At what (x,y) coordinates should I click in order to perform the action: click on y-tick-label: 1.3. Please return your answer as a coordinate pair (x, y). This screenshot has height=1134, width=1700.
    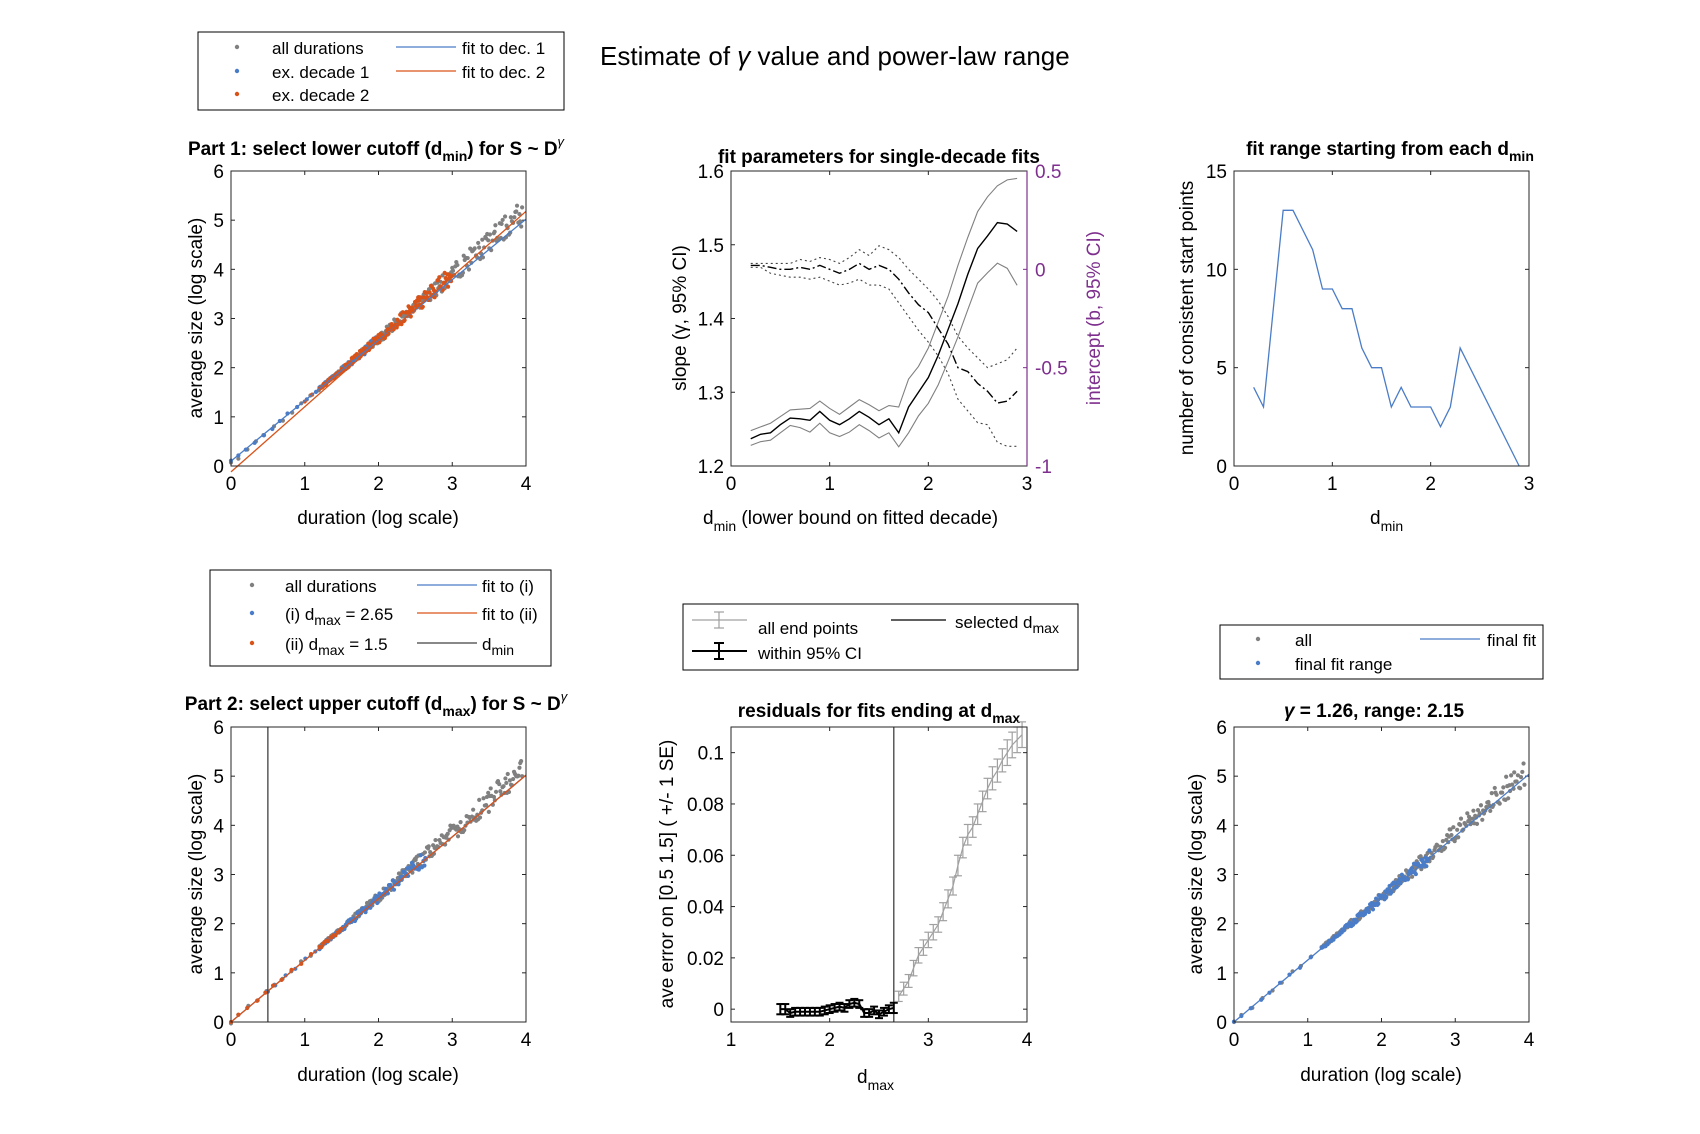
    Looking at the image, I should click on (711, 393).